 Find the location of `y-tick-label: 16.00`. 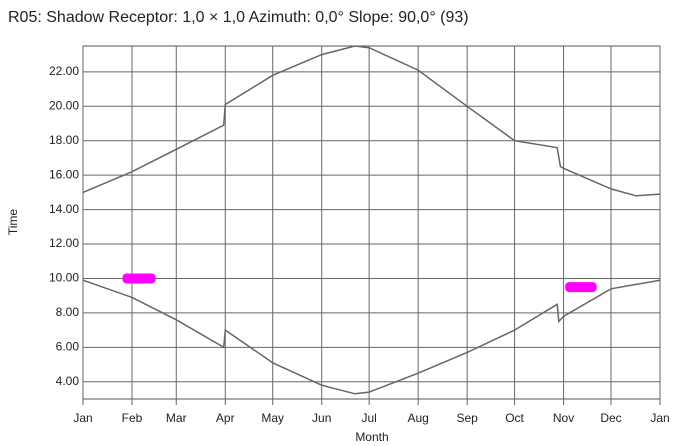

y-tick-label: 16.00 is located at coordinates (64, 174).